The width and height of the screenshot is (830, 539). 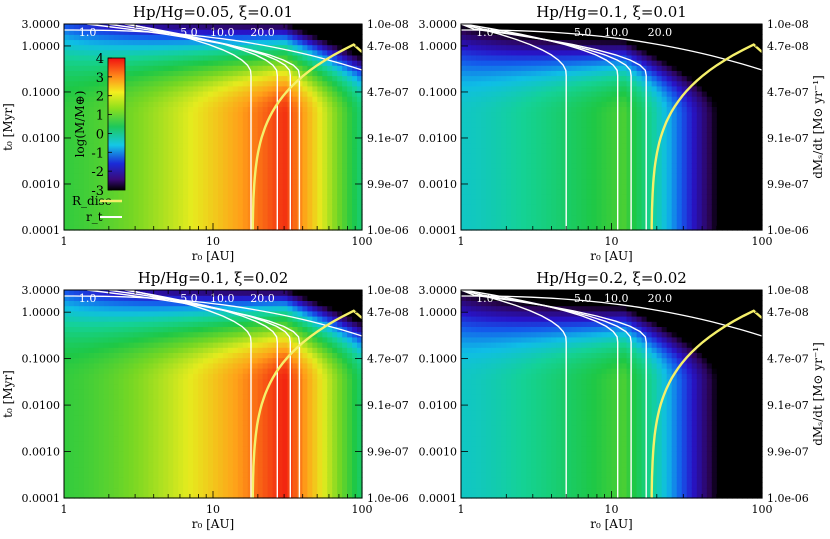 What do you see at coordinates (388, 138) in the screenshot?
I see `y-right-tick-label: 9.1e-07` at bounding box center [388, 138].